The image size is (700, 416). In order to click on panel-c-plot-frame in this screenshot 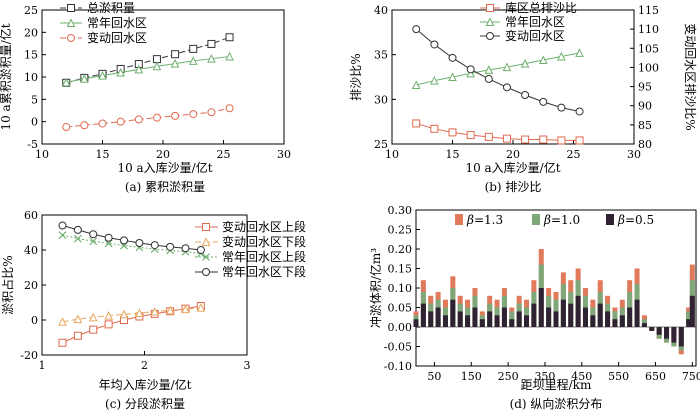, I will do `click(144, 285)`.